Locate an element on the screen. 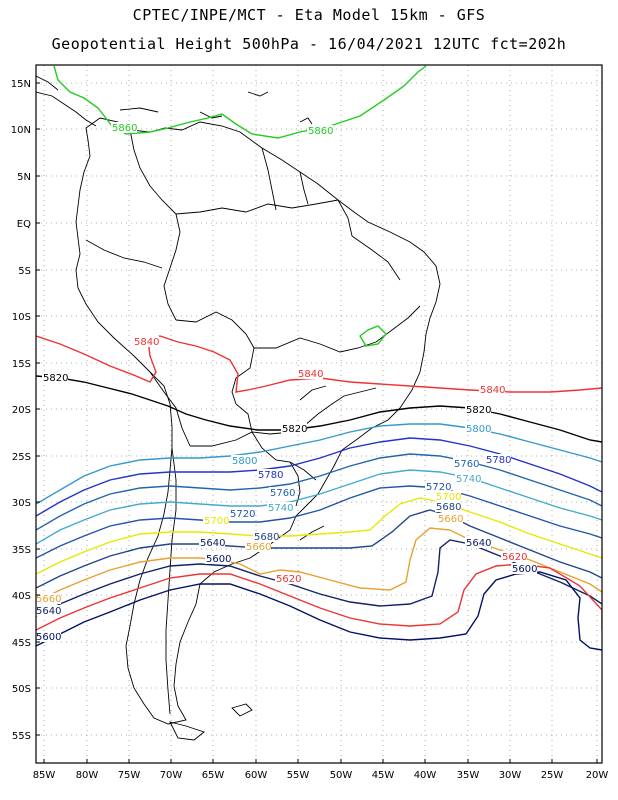 The image size is (618, 800). lon-tick-label: 75W is located at coordinates (129, 775).